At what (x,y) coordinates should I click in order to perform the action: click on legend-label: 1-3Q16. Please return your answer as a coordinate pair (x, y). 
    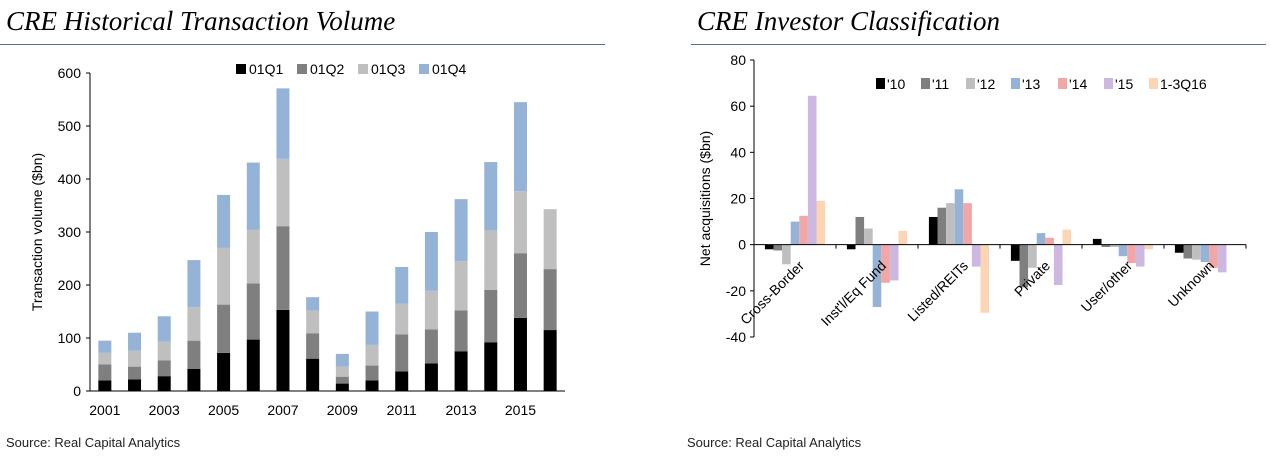
    Looking at the image, I should click on (1183, 84).